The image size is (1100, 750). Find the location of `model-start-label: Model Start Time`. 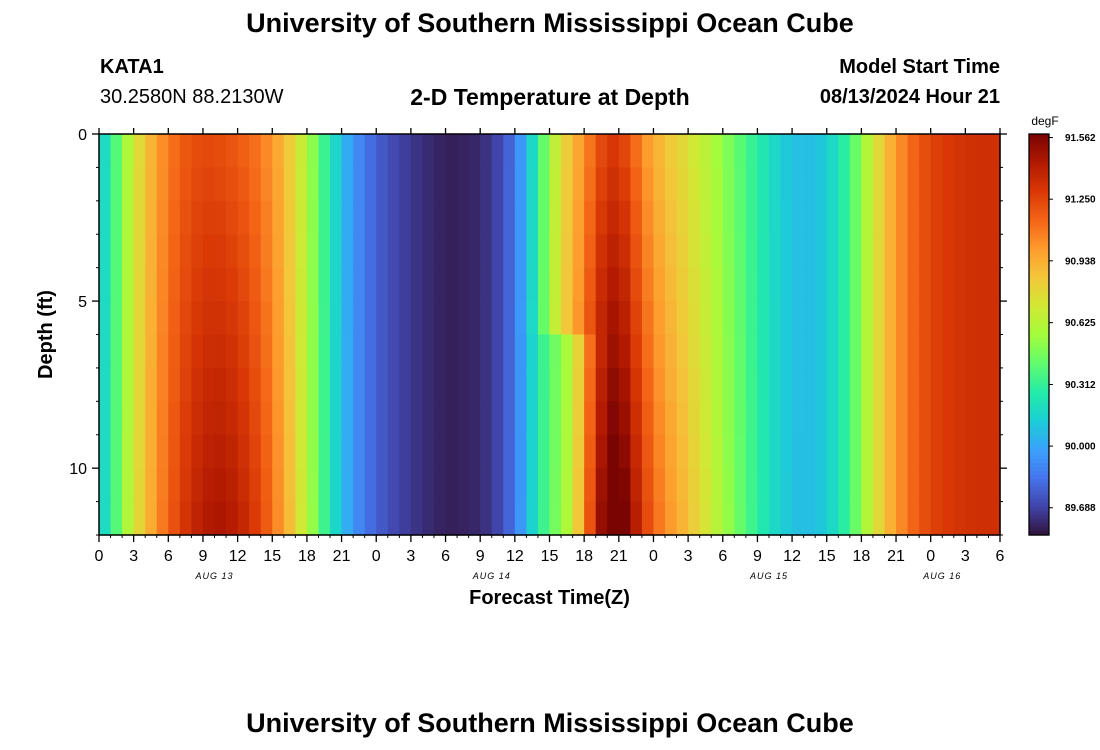

model-start-label: Model Start Time is located at coordinates (919, 67).